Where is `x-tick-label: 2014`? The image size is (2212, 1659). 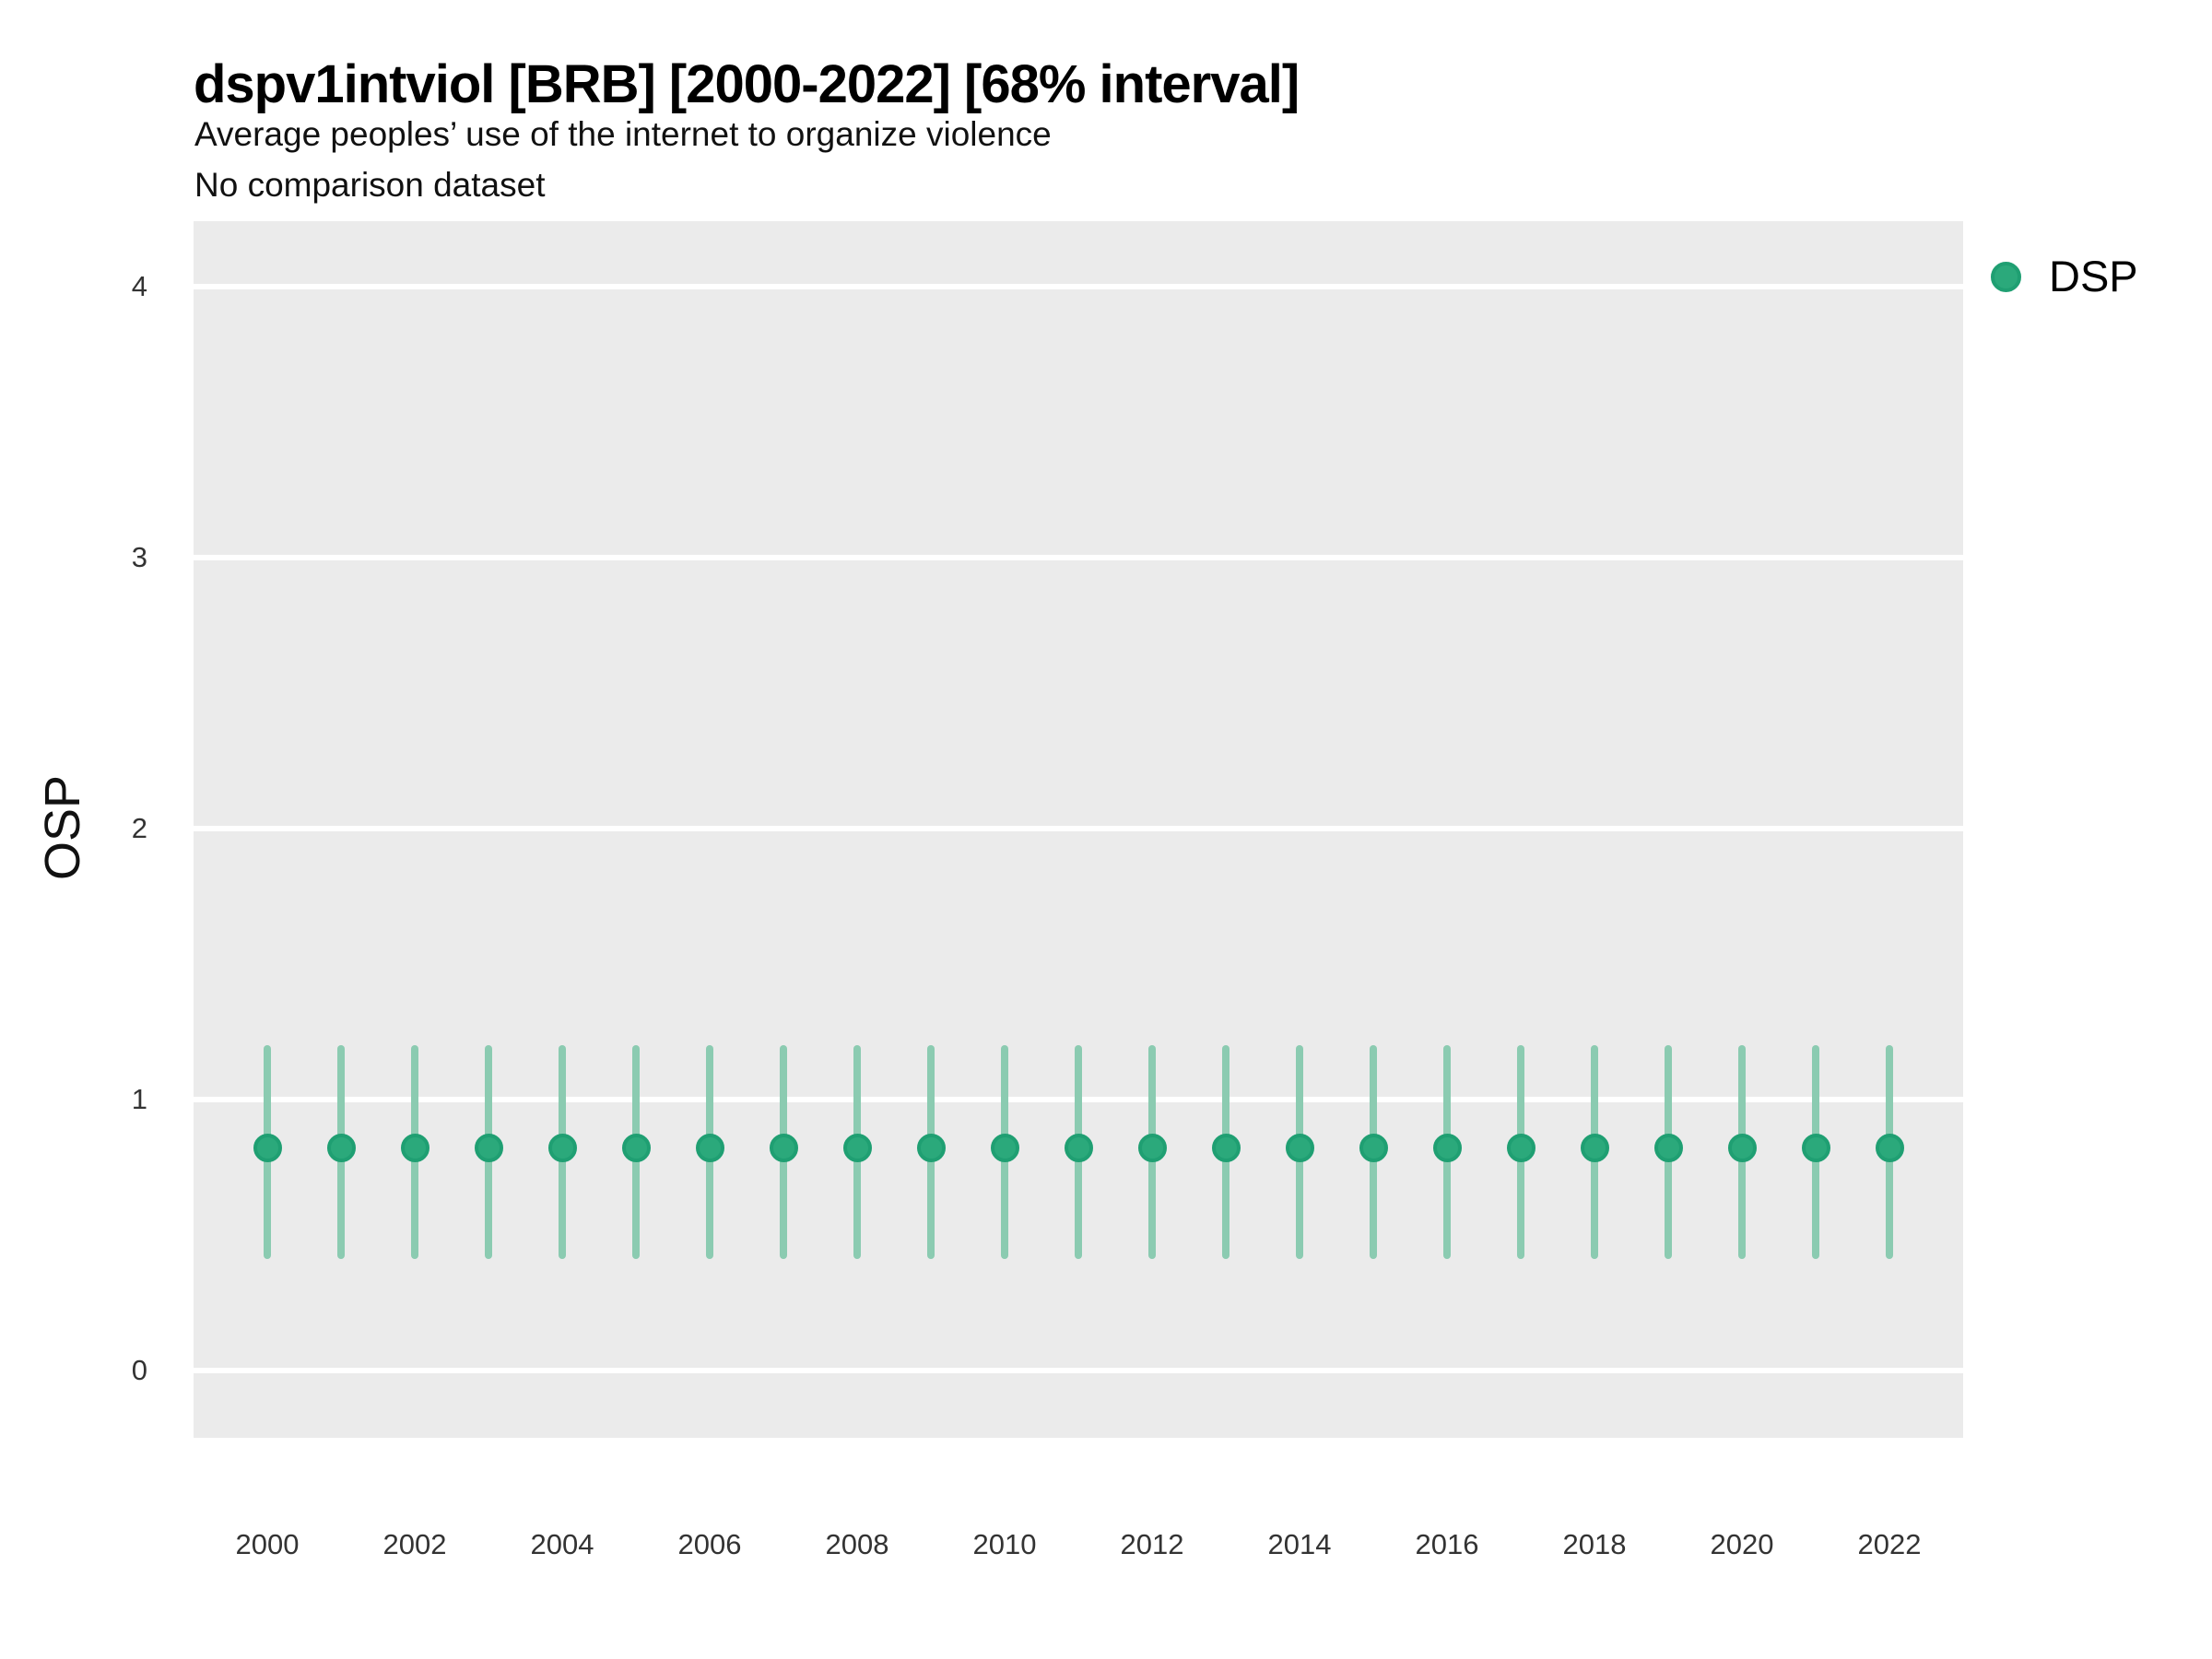 x-tick-label: 2014 is located at coordinates (1299, 1544).